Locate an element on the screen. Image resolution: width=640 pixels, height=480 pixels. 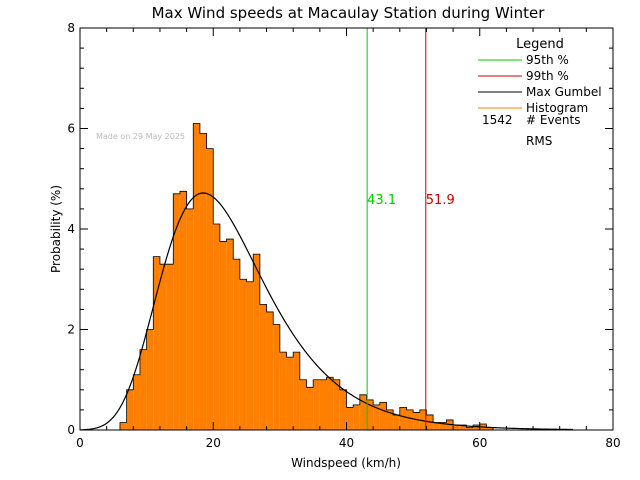
percentile-label: 43.1 is located at coordinates (381, 200).